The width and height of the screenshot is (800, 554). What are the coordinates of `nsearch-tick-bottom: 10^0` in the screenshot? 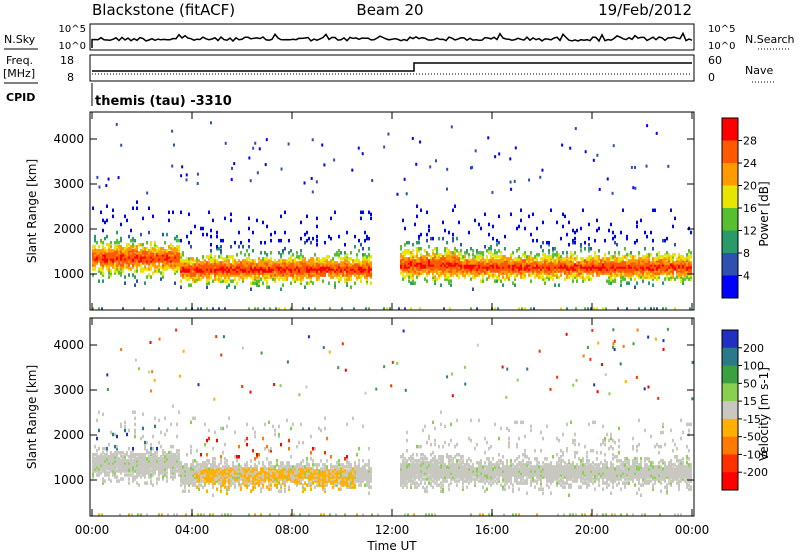 It's located at (721, 46).